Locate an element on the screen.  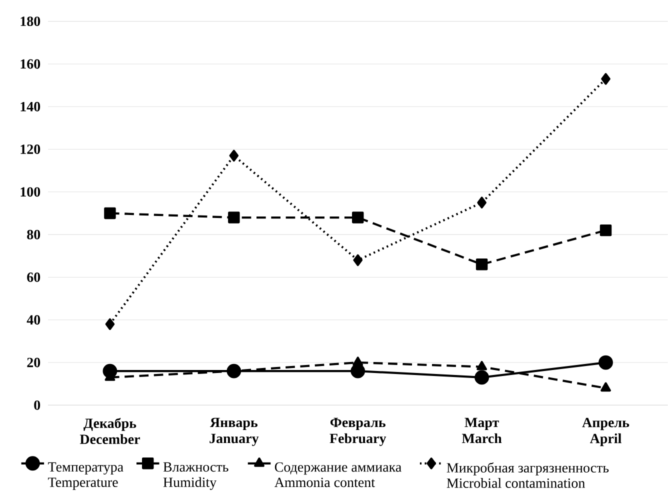
x-tick-label: Декабрь December is located at coordinates (110, 431).